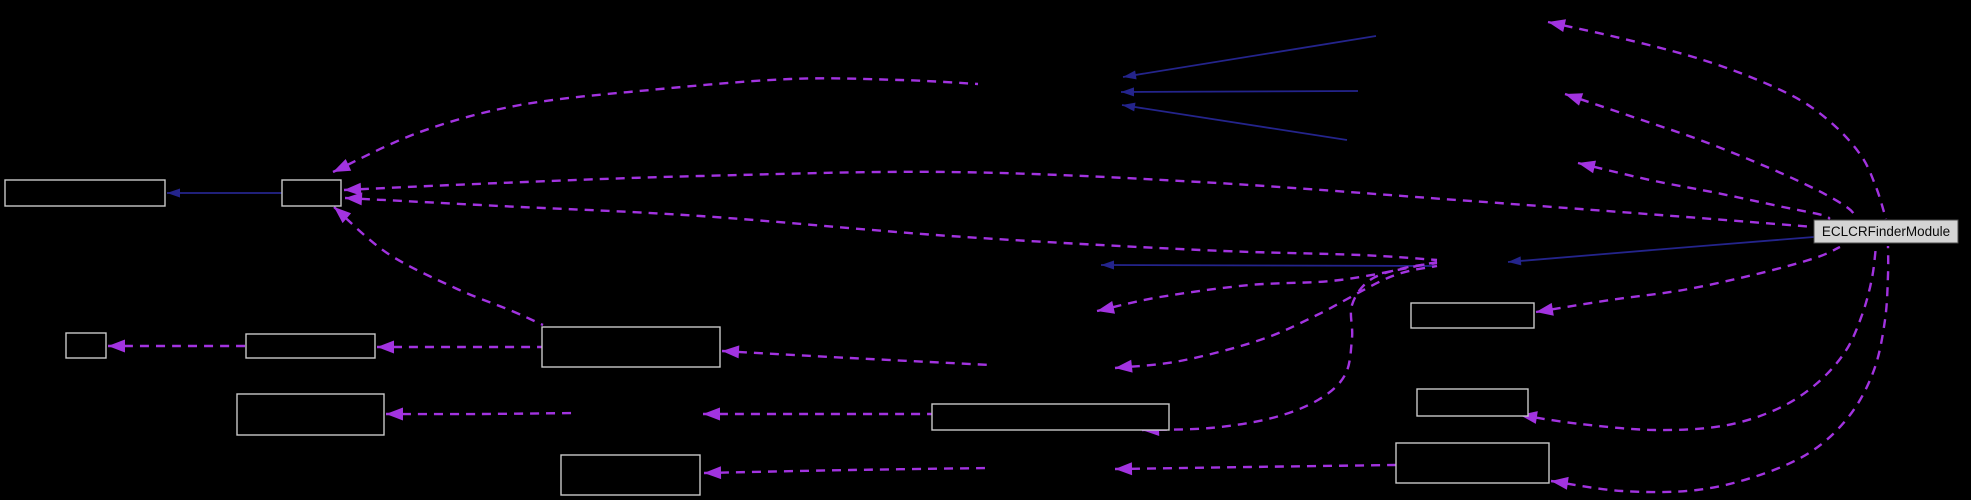  I want to click on node-label-main-node: ECLCRFinderModule, so click(1886, 231).